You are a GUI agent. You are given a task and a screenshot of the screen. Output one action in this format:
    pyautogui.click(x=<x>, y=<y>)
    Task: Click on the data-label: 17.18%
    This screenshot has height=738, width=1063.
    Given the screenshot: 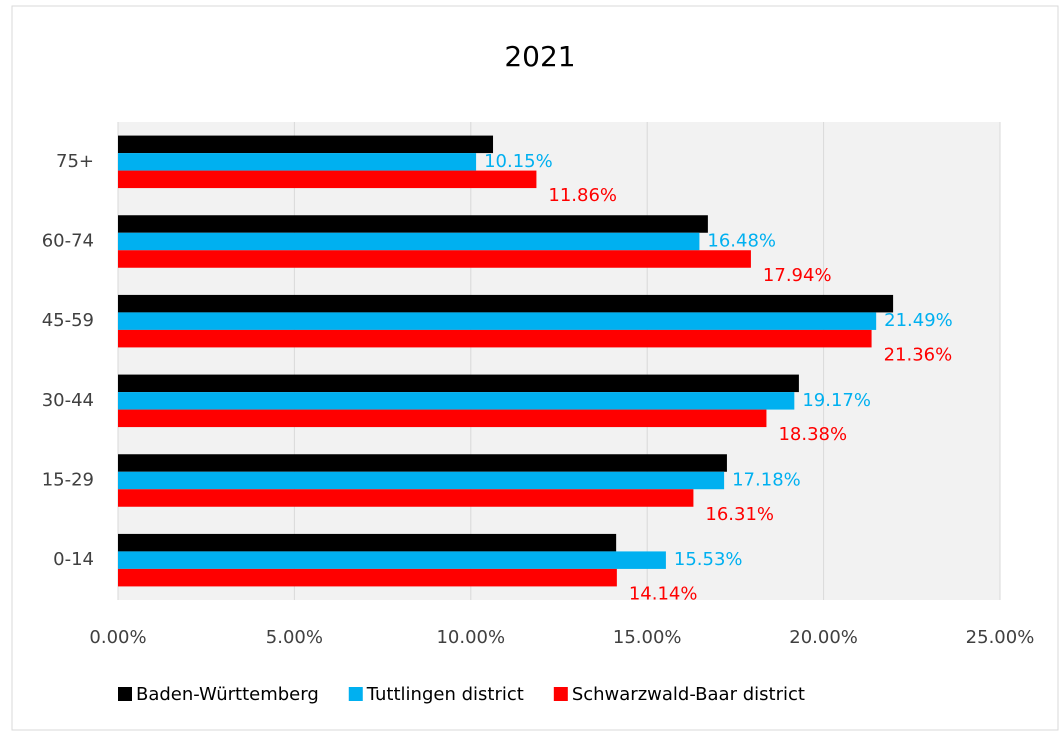 What is the action you would take?
    pyautogui.click(x=766, y=480)
    